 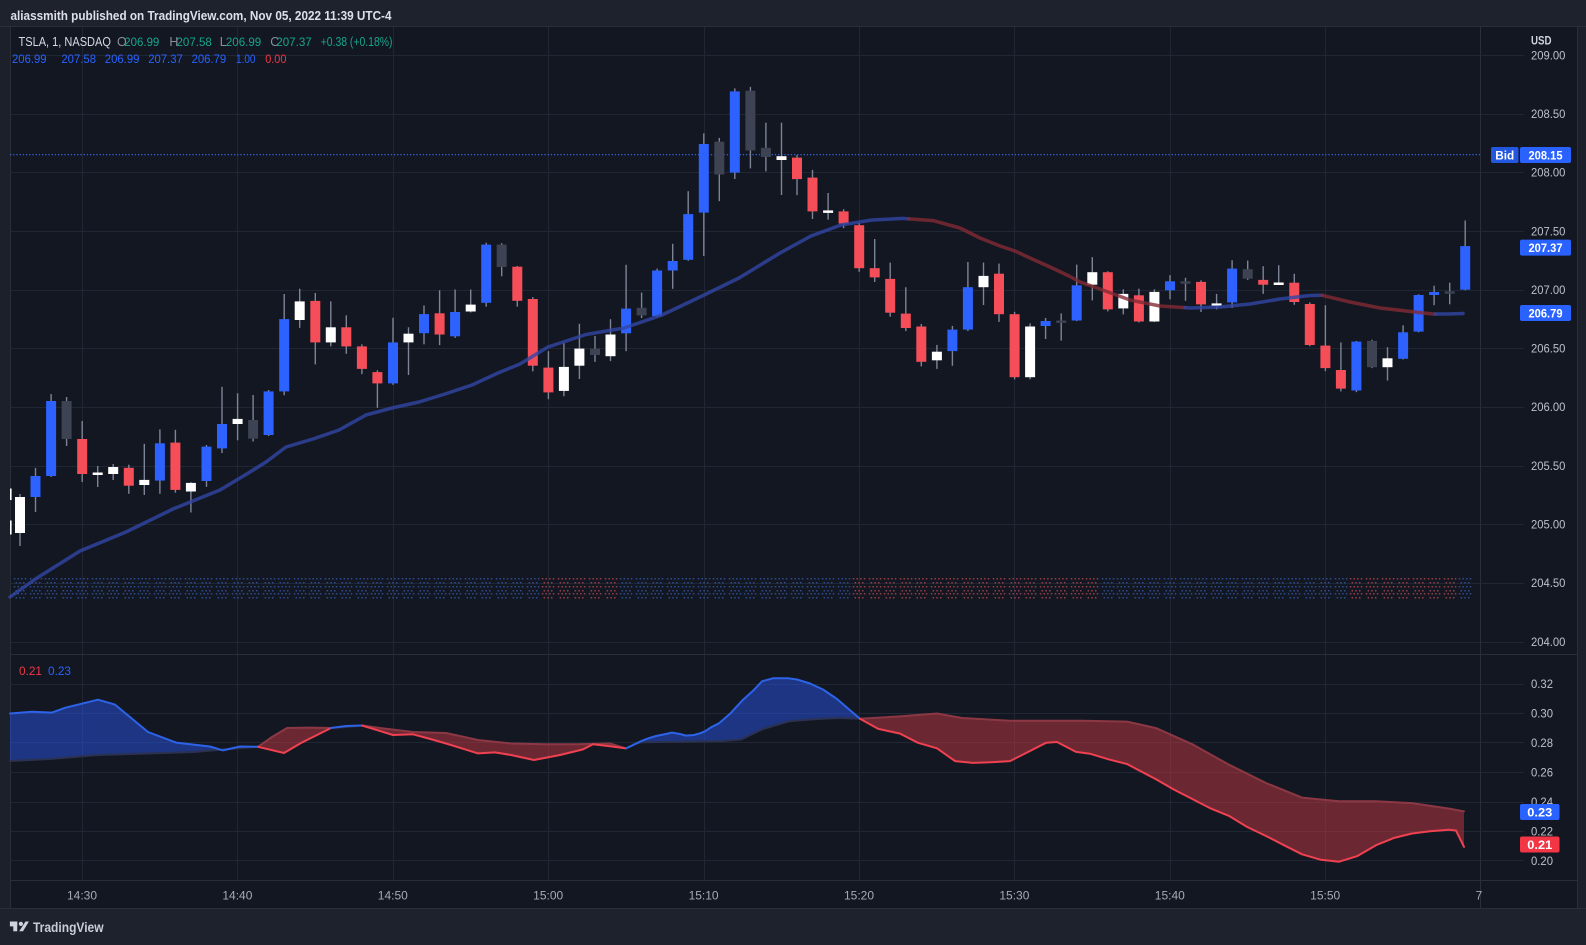 What do you see at coordinates (1548, 525) in the screenshot?
I see `svg-text: 205.00` at bounding box center [1548, 525].